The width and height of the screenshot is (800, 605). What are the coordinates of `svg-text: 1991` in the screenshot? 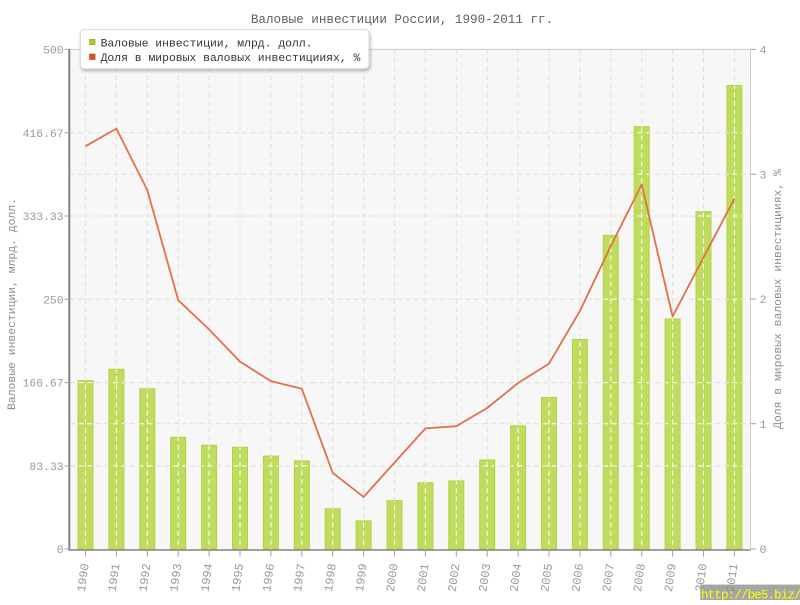 It's located at (115, 578).